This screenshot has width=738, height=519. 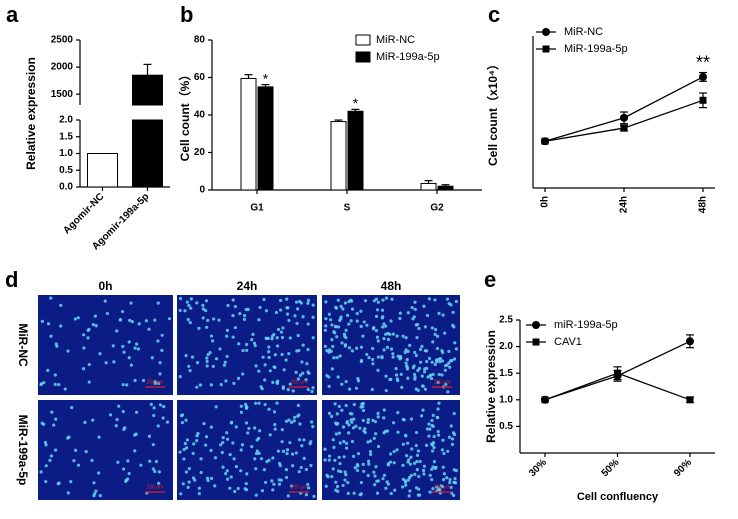 What do you see at coordinates (490, 279) in the screenshot?
I see `panel-label: e` at bounding box center [490, 279].